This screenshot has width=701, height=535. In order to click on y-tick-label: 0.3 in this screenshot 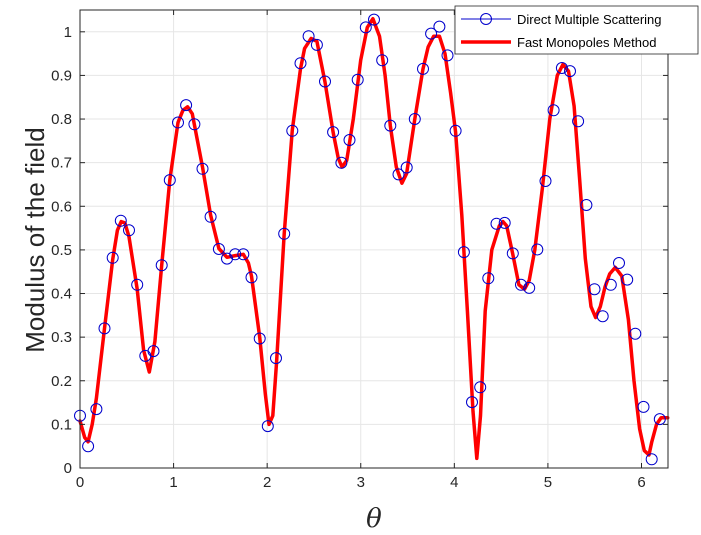, I will do `click(61, 337)`.